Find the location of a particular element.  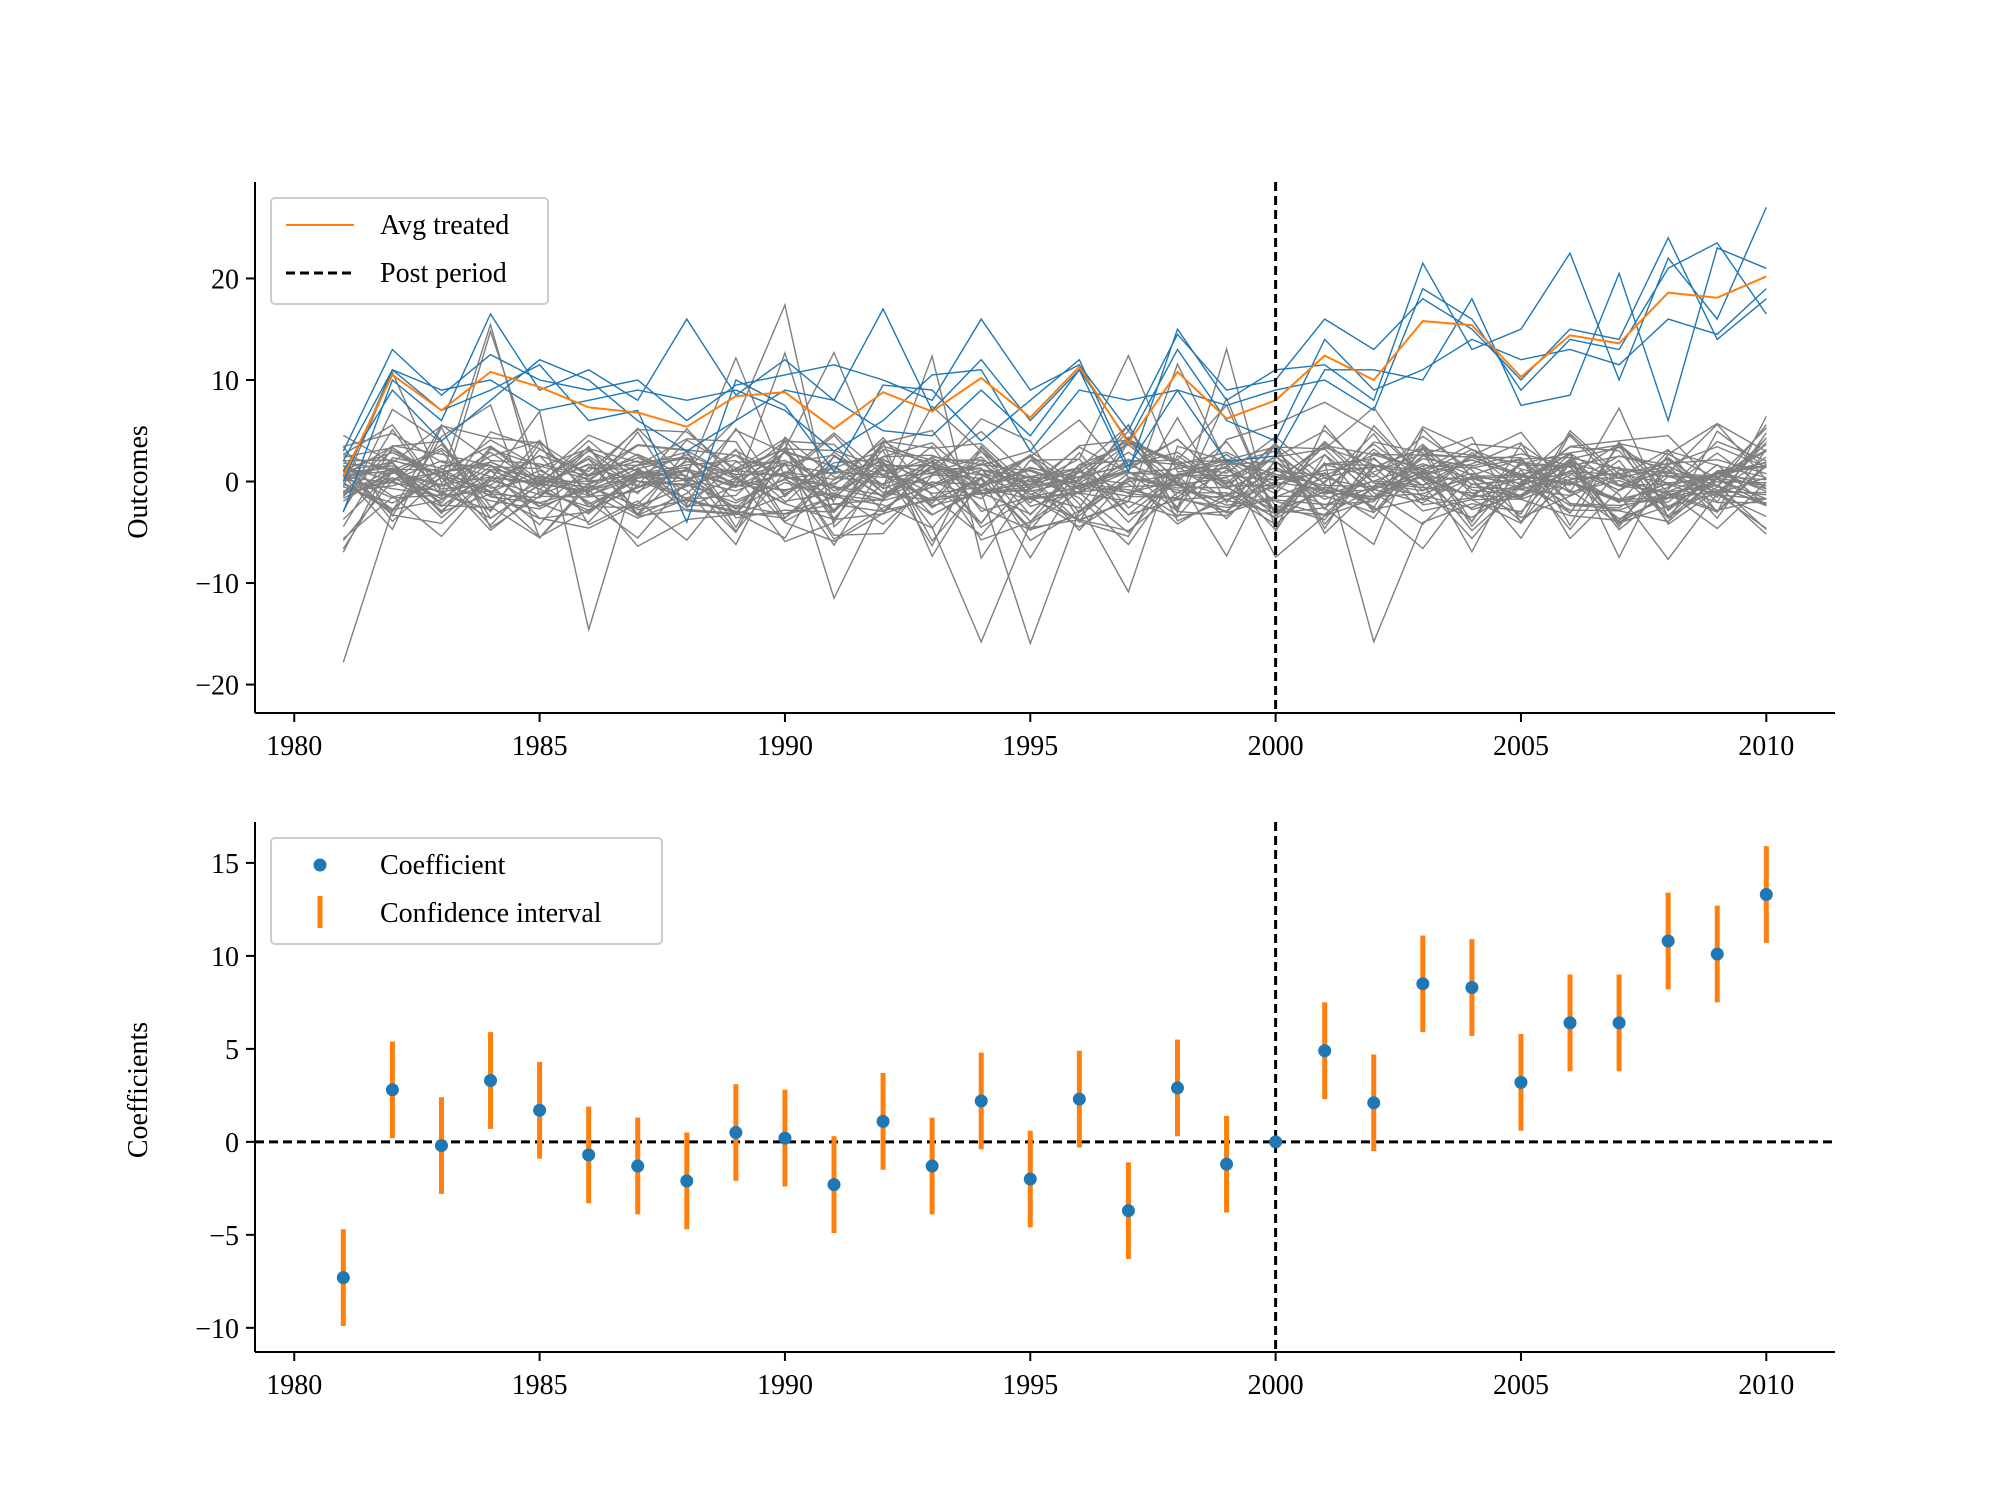

avg-treated-line is located at coordinates (1054, 376).